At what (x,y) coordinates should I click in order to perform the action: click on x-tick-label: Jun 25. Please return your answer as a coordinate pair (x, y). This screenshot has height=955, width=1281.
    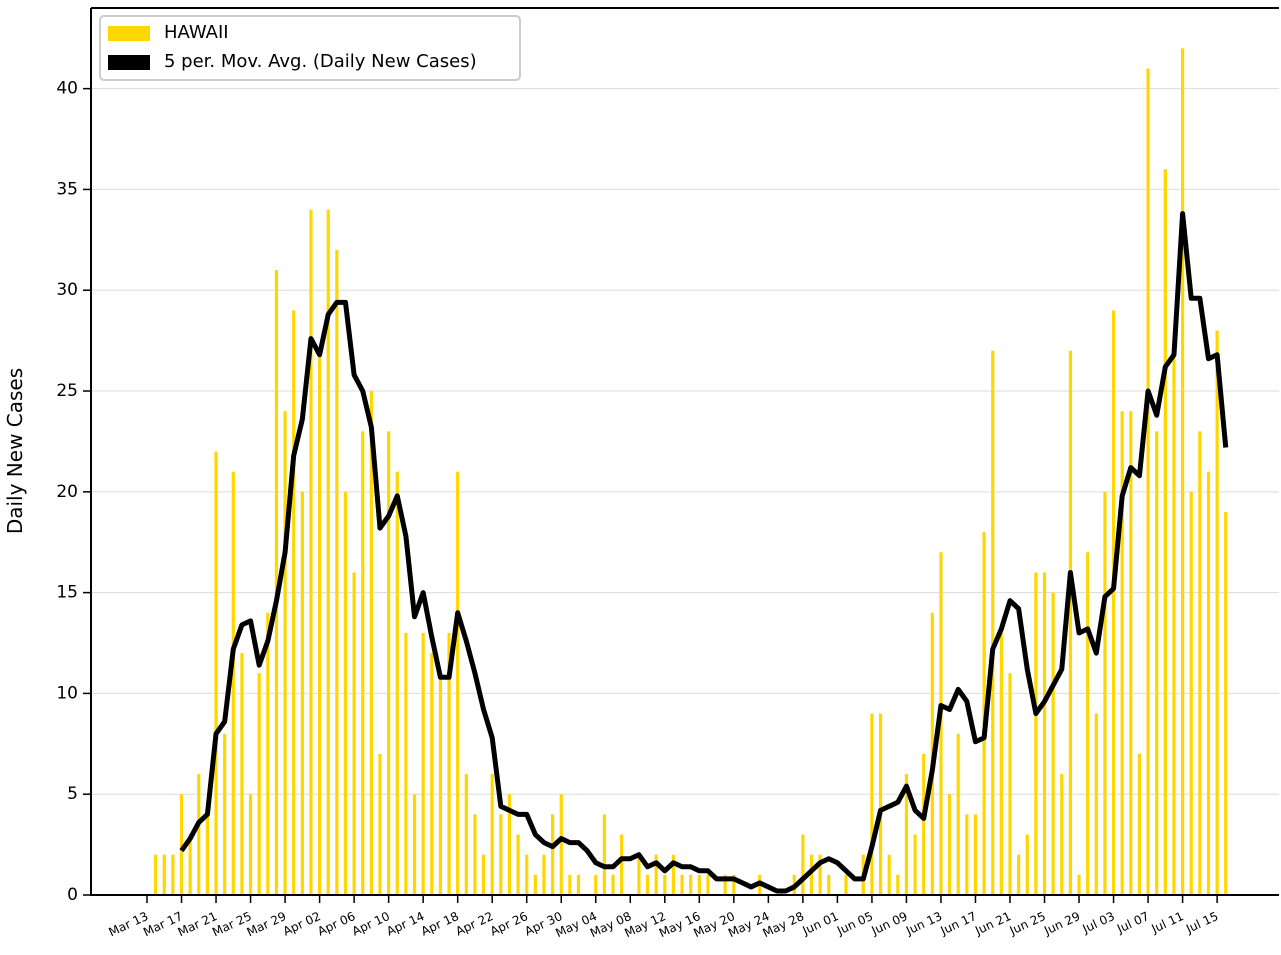
    Looking at the image, I should click on (1027, 923).